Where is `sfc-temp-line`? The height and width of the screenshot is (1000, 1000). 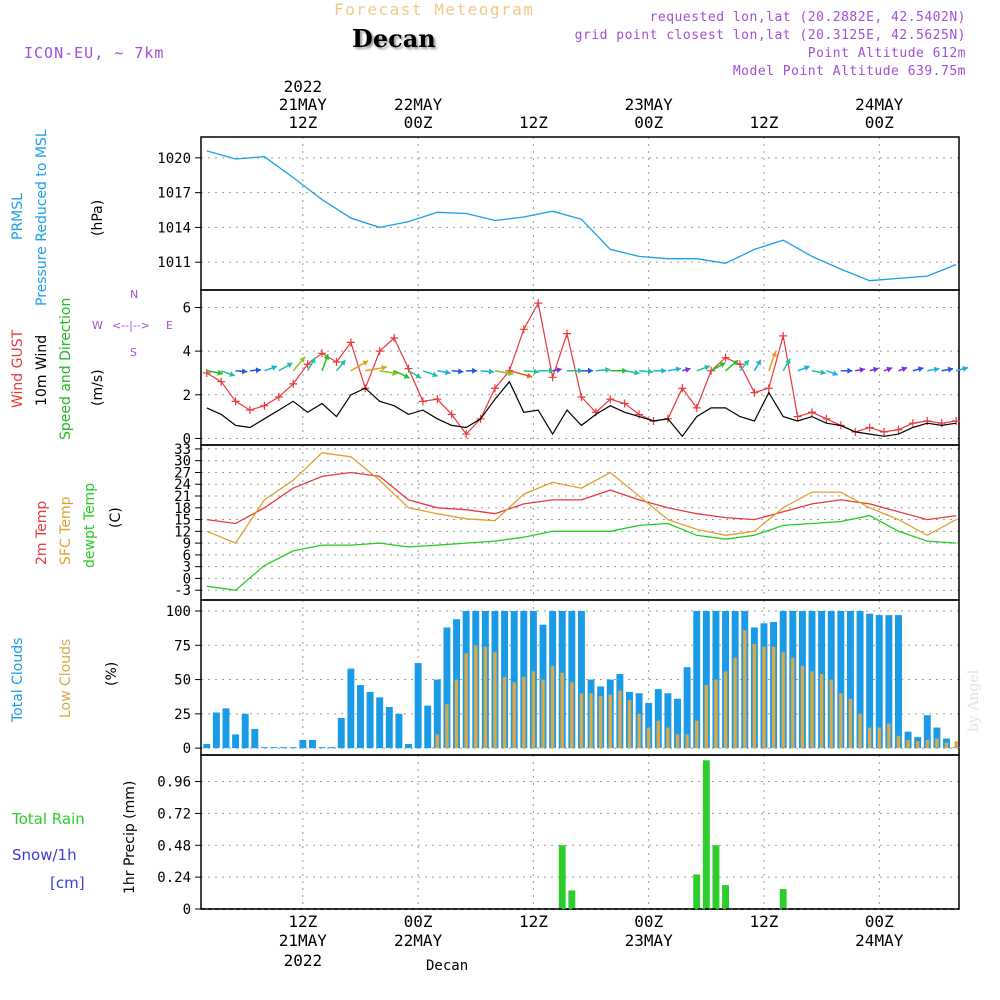 sfc-temp-line is located at coordinates (581, 498).